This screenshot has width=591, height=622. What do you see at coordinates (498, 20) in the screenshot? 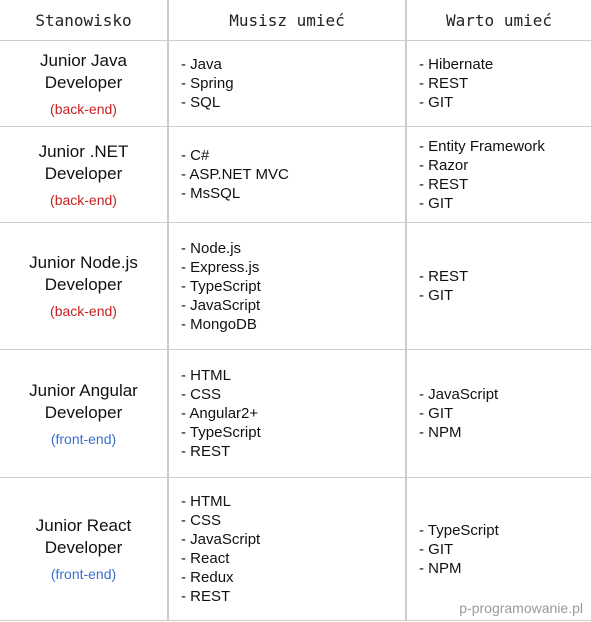
I see `header-nice-to-have: Warto umieć` at bounding box center [498, 20].